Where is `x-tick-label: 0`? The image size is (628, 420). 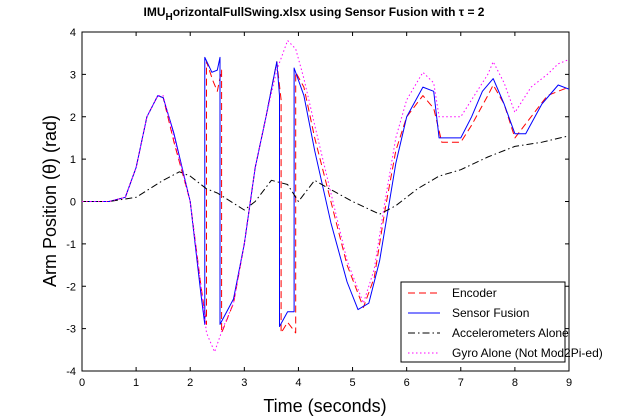 x-tick-label: 0 is located at coordinates (82, 383).